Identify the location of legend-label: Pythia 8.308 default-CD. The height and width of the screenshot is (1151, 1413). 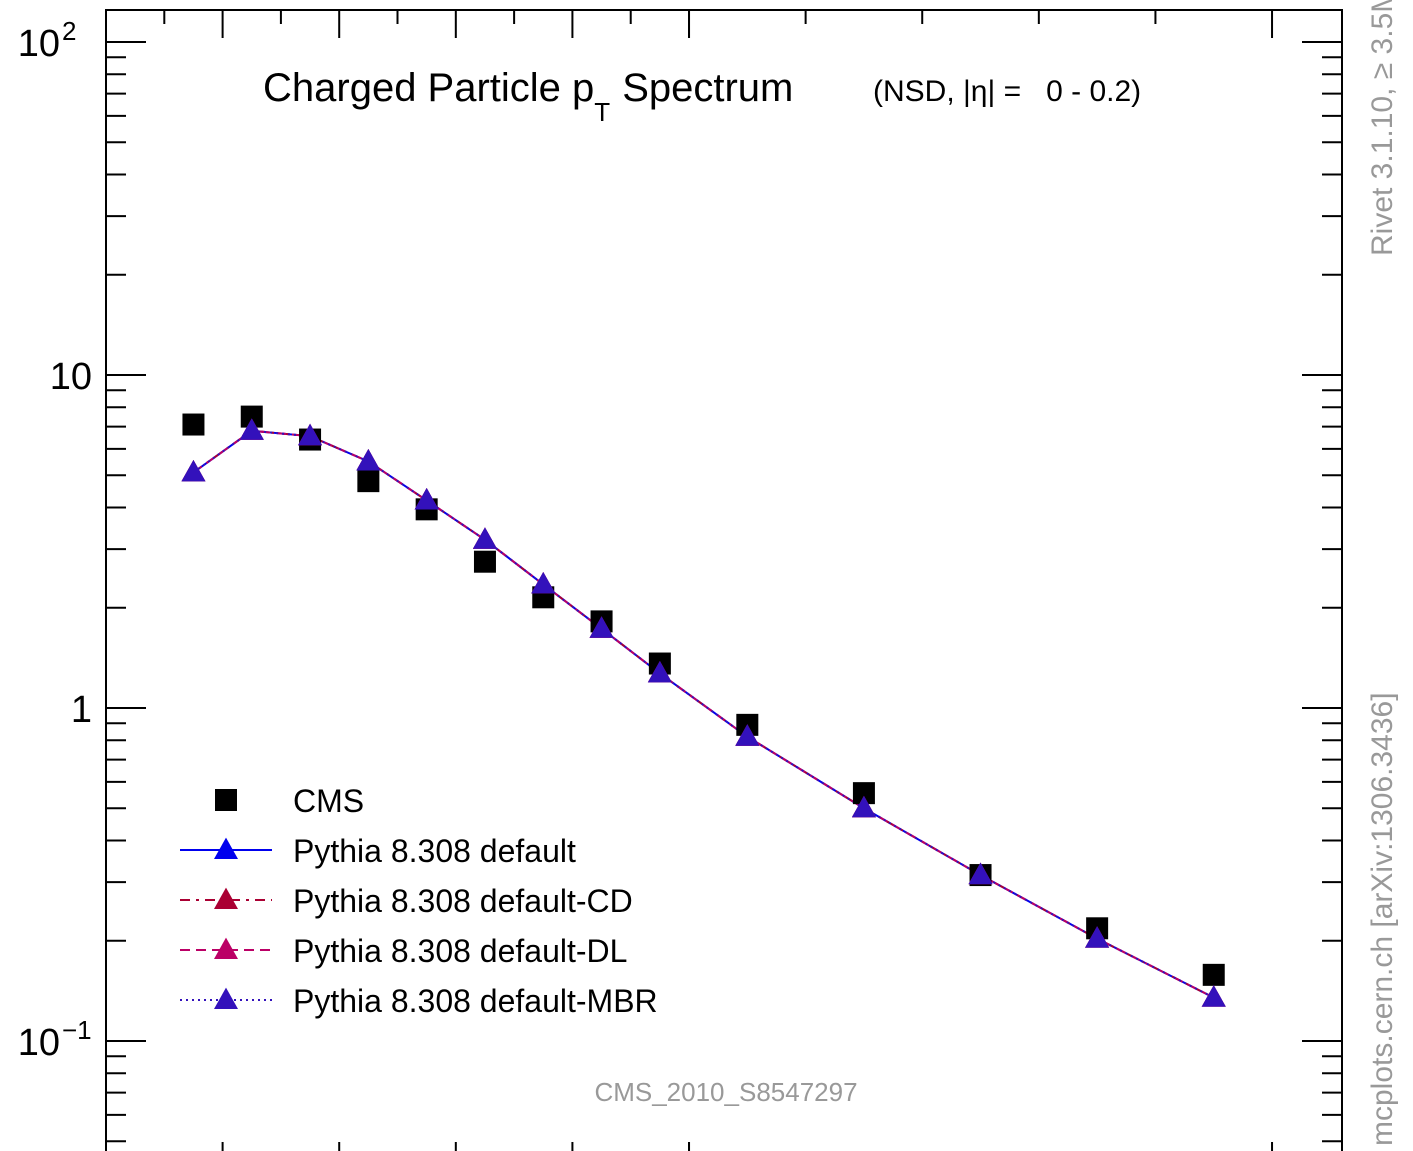
(463, 901).